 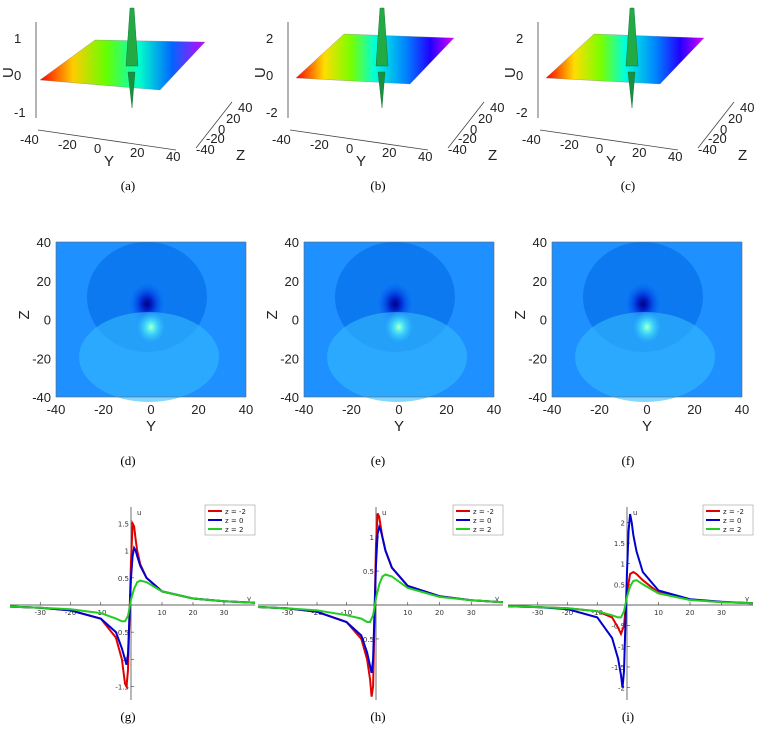 I want to click on y-tick-label: 1.5, so click(x=619, y=544).